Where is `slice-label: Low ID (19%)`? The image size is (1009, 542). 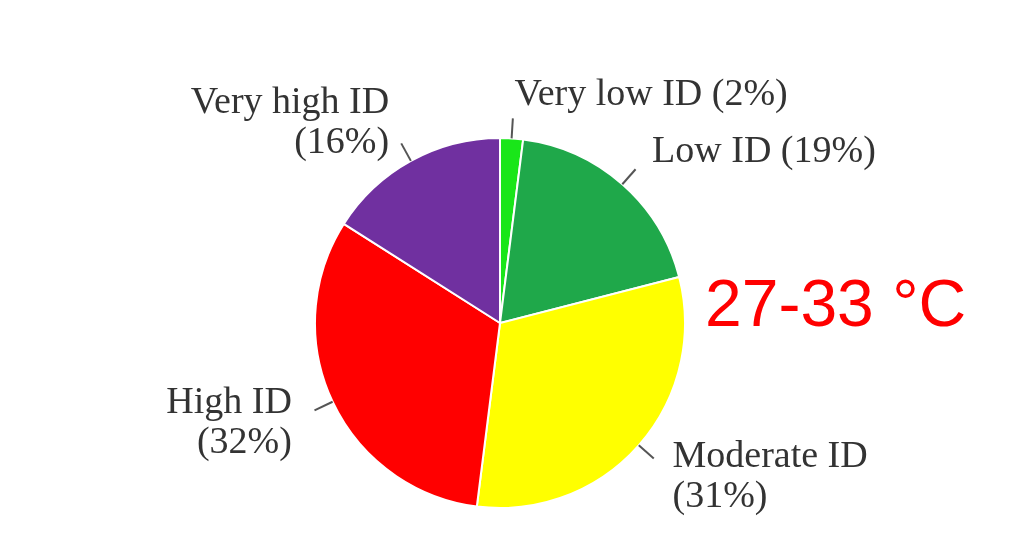 slice-label: Low ID (19%) is located at coordinates (764, 150).